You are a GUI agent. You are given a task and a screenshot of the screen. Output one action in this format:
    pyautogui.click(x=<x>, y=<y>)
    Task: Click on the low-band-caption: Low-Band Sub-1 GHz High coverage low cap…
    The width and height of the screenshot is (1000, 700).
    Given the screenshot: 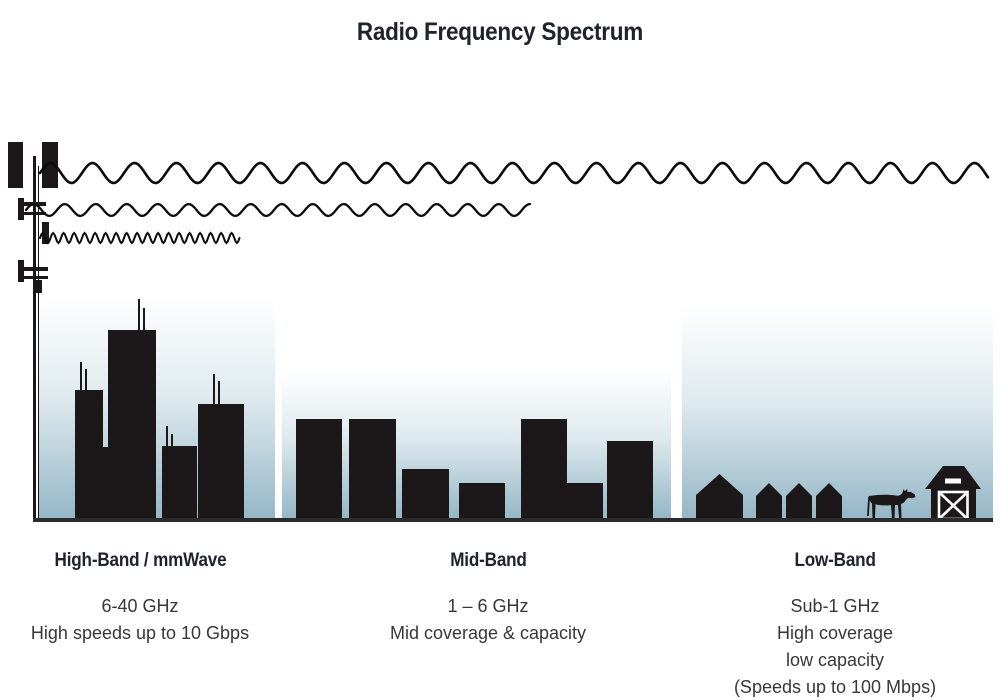 What is the action you would take?
    pyautogui.click(x=835, y=625)
    